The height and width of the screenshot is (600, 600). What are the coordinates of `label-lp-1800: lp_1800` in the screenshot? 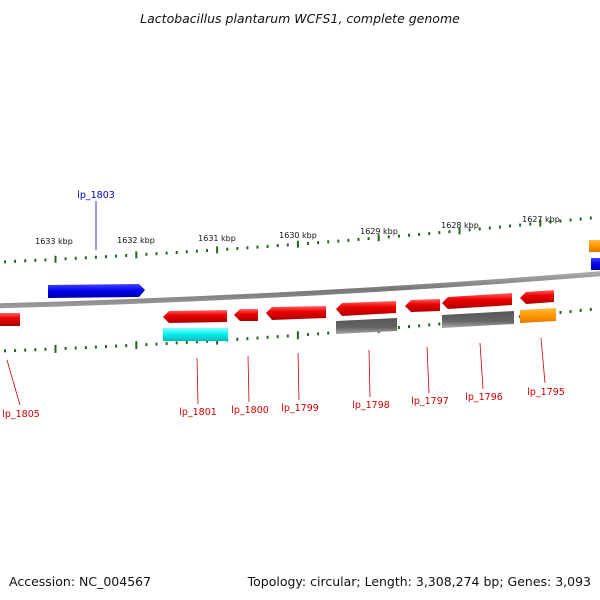 It's located at (250, 410).